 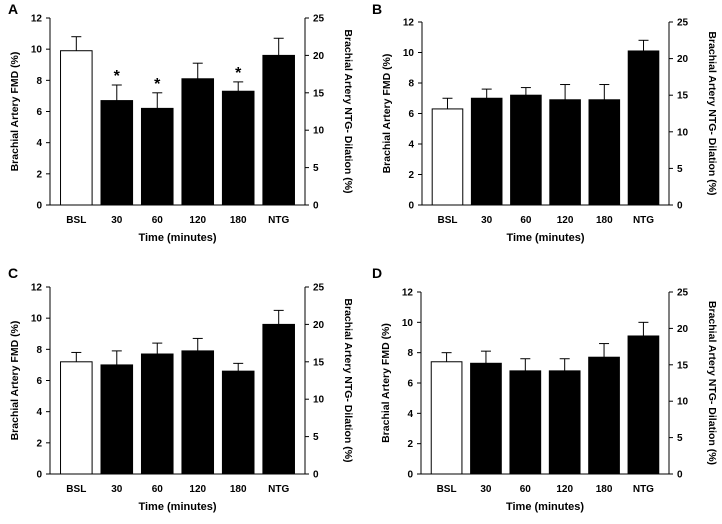 What do you see at coordinates (377, 9) in the screenshot?
I see `panel-letter: B` at bounding box center [377, 9].